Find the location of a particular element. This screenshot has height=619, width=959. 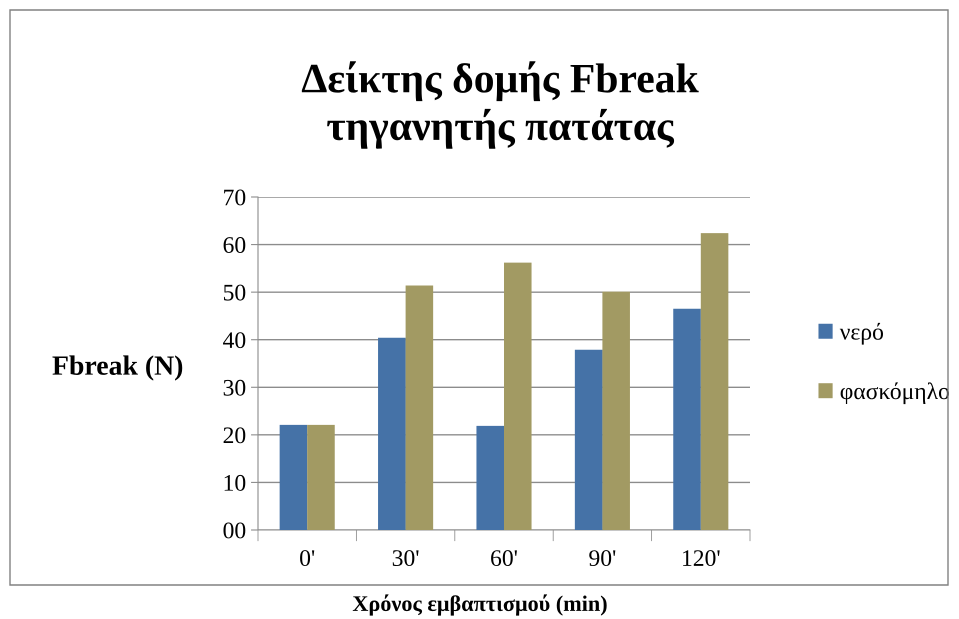

y-tick-label: 00 is located at coordinates (234, 530).